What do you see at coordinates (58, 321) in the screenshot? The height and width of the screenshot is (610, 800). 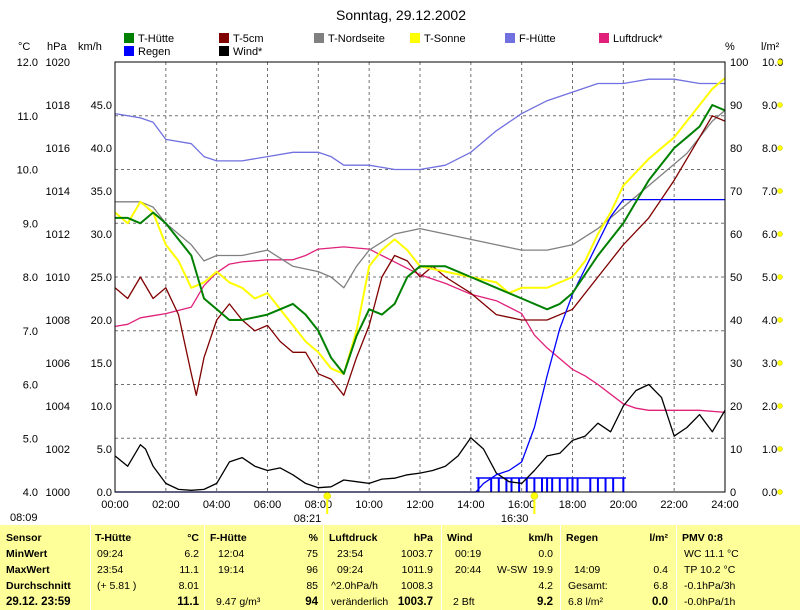 I see `pressure-tick-label: 1008` at bounding box center [58, 321].